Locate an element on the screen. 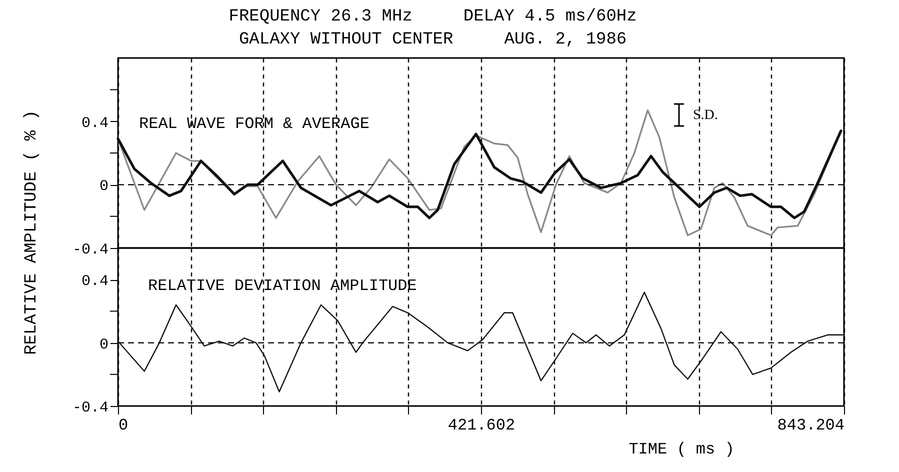  annotation: REAL WAVE FORM & AVERAGE is located at coordinates (254, 124).